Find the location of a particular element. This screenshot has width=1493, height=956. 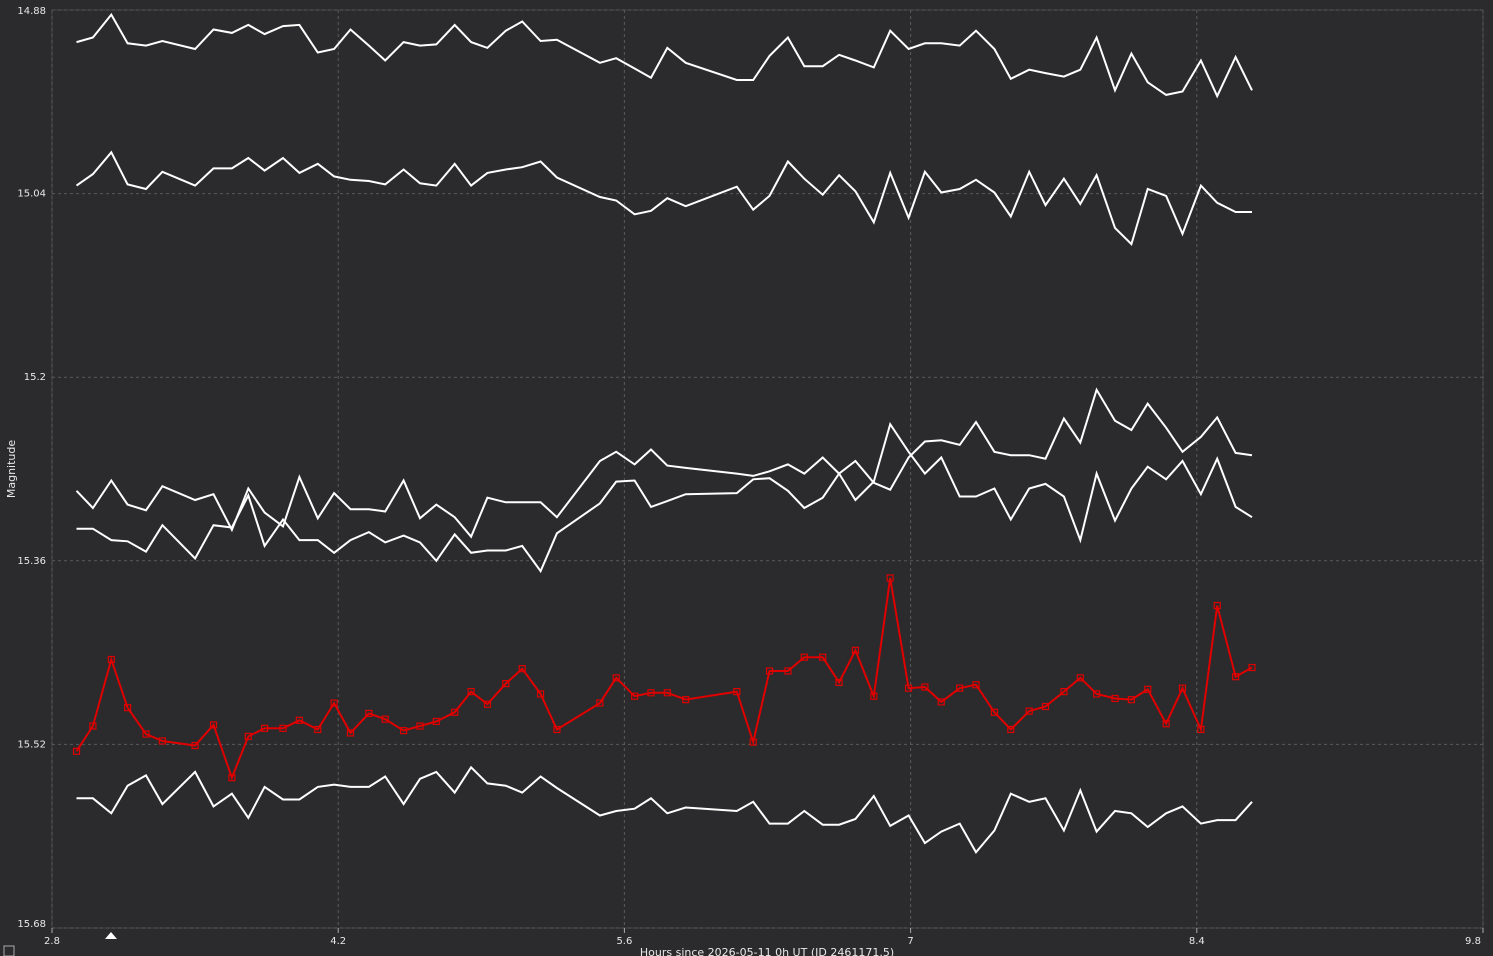

y-tick-label: 15.68 is located at coordinates (31, 924).